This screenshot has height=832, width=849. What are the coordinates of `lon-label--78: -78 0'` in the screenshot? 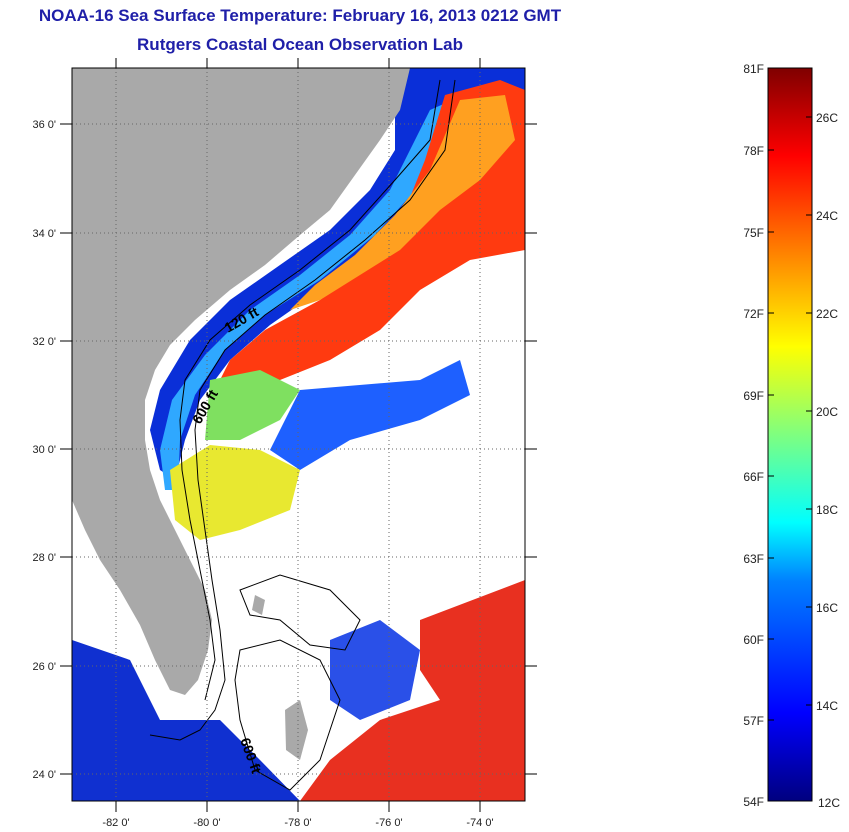 It's located at (297, 823).